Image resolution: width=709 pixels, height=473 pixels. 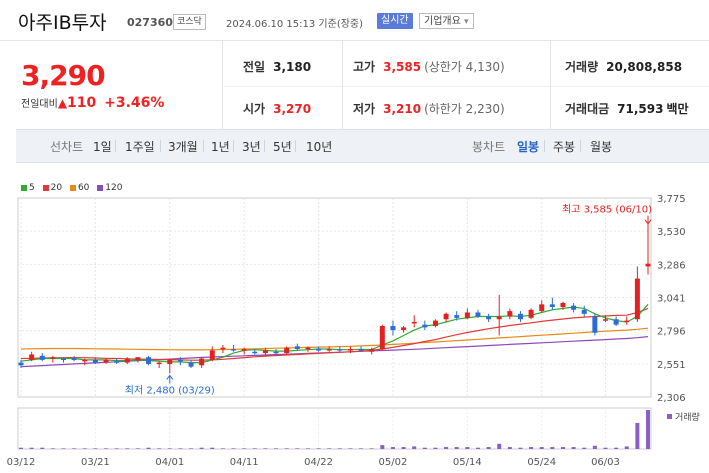 What do you see at coordinates (82, 103) in the screenshot?
I see `change-value: 110` at bounding box center [82, 103].